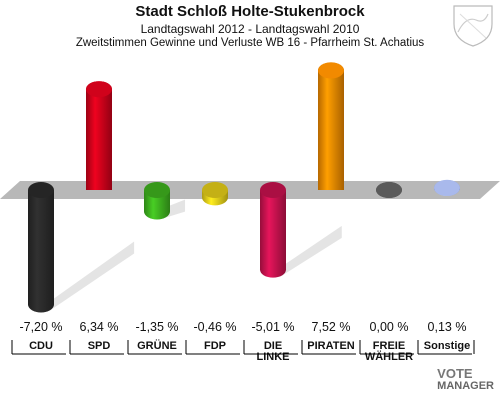  What do you see at coordinates (273, 357) in the screenshot?
I see `category-label-line2: LINKE` at bounding box center [273, 357].